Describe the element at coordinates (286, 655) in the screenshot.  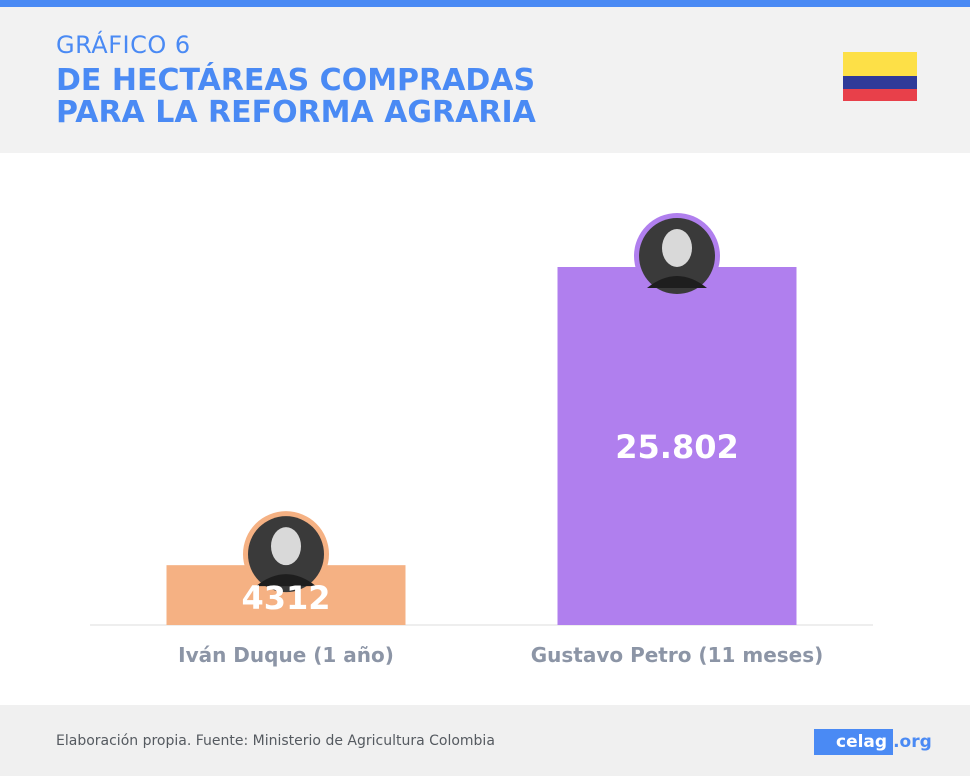
I see `category-label-duque: Iván Duque (1 año)` at that location.